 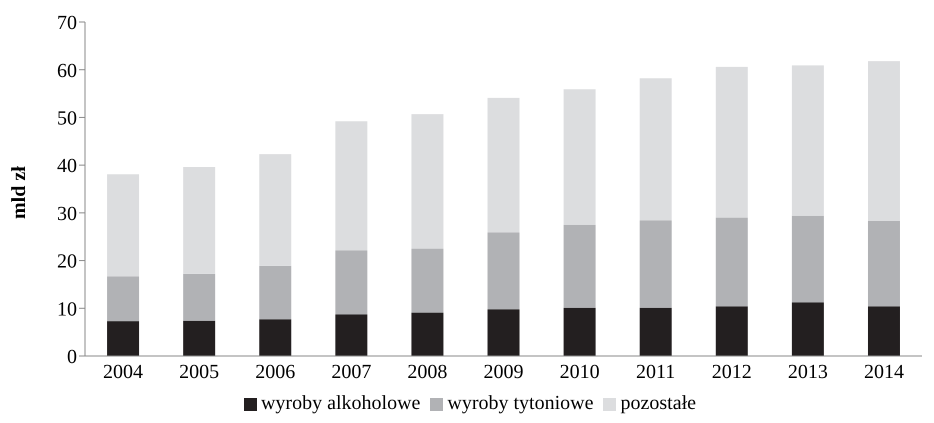 What do you see at coordinates (67, 166) in the screenshot?
I see `y-tick-label: 40` at bounding box center [67, 166].